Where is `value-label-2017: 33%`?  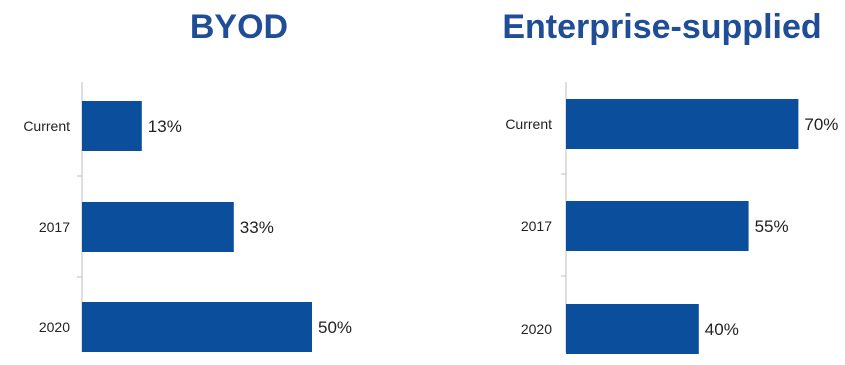
value-label-2017: 33% is located at coordinates (257, 227).